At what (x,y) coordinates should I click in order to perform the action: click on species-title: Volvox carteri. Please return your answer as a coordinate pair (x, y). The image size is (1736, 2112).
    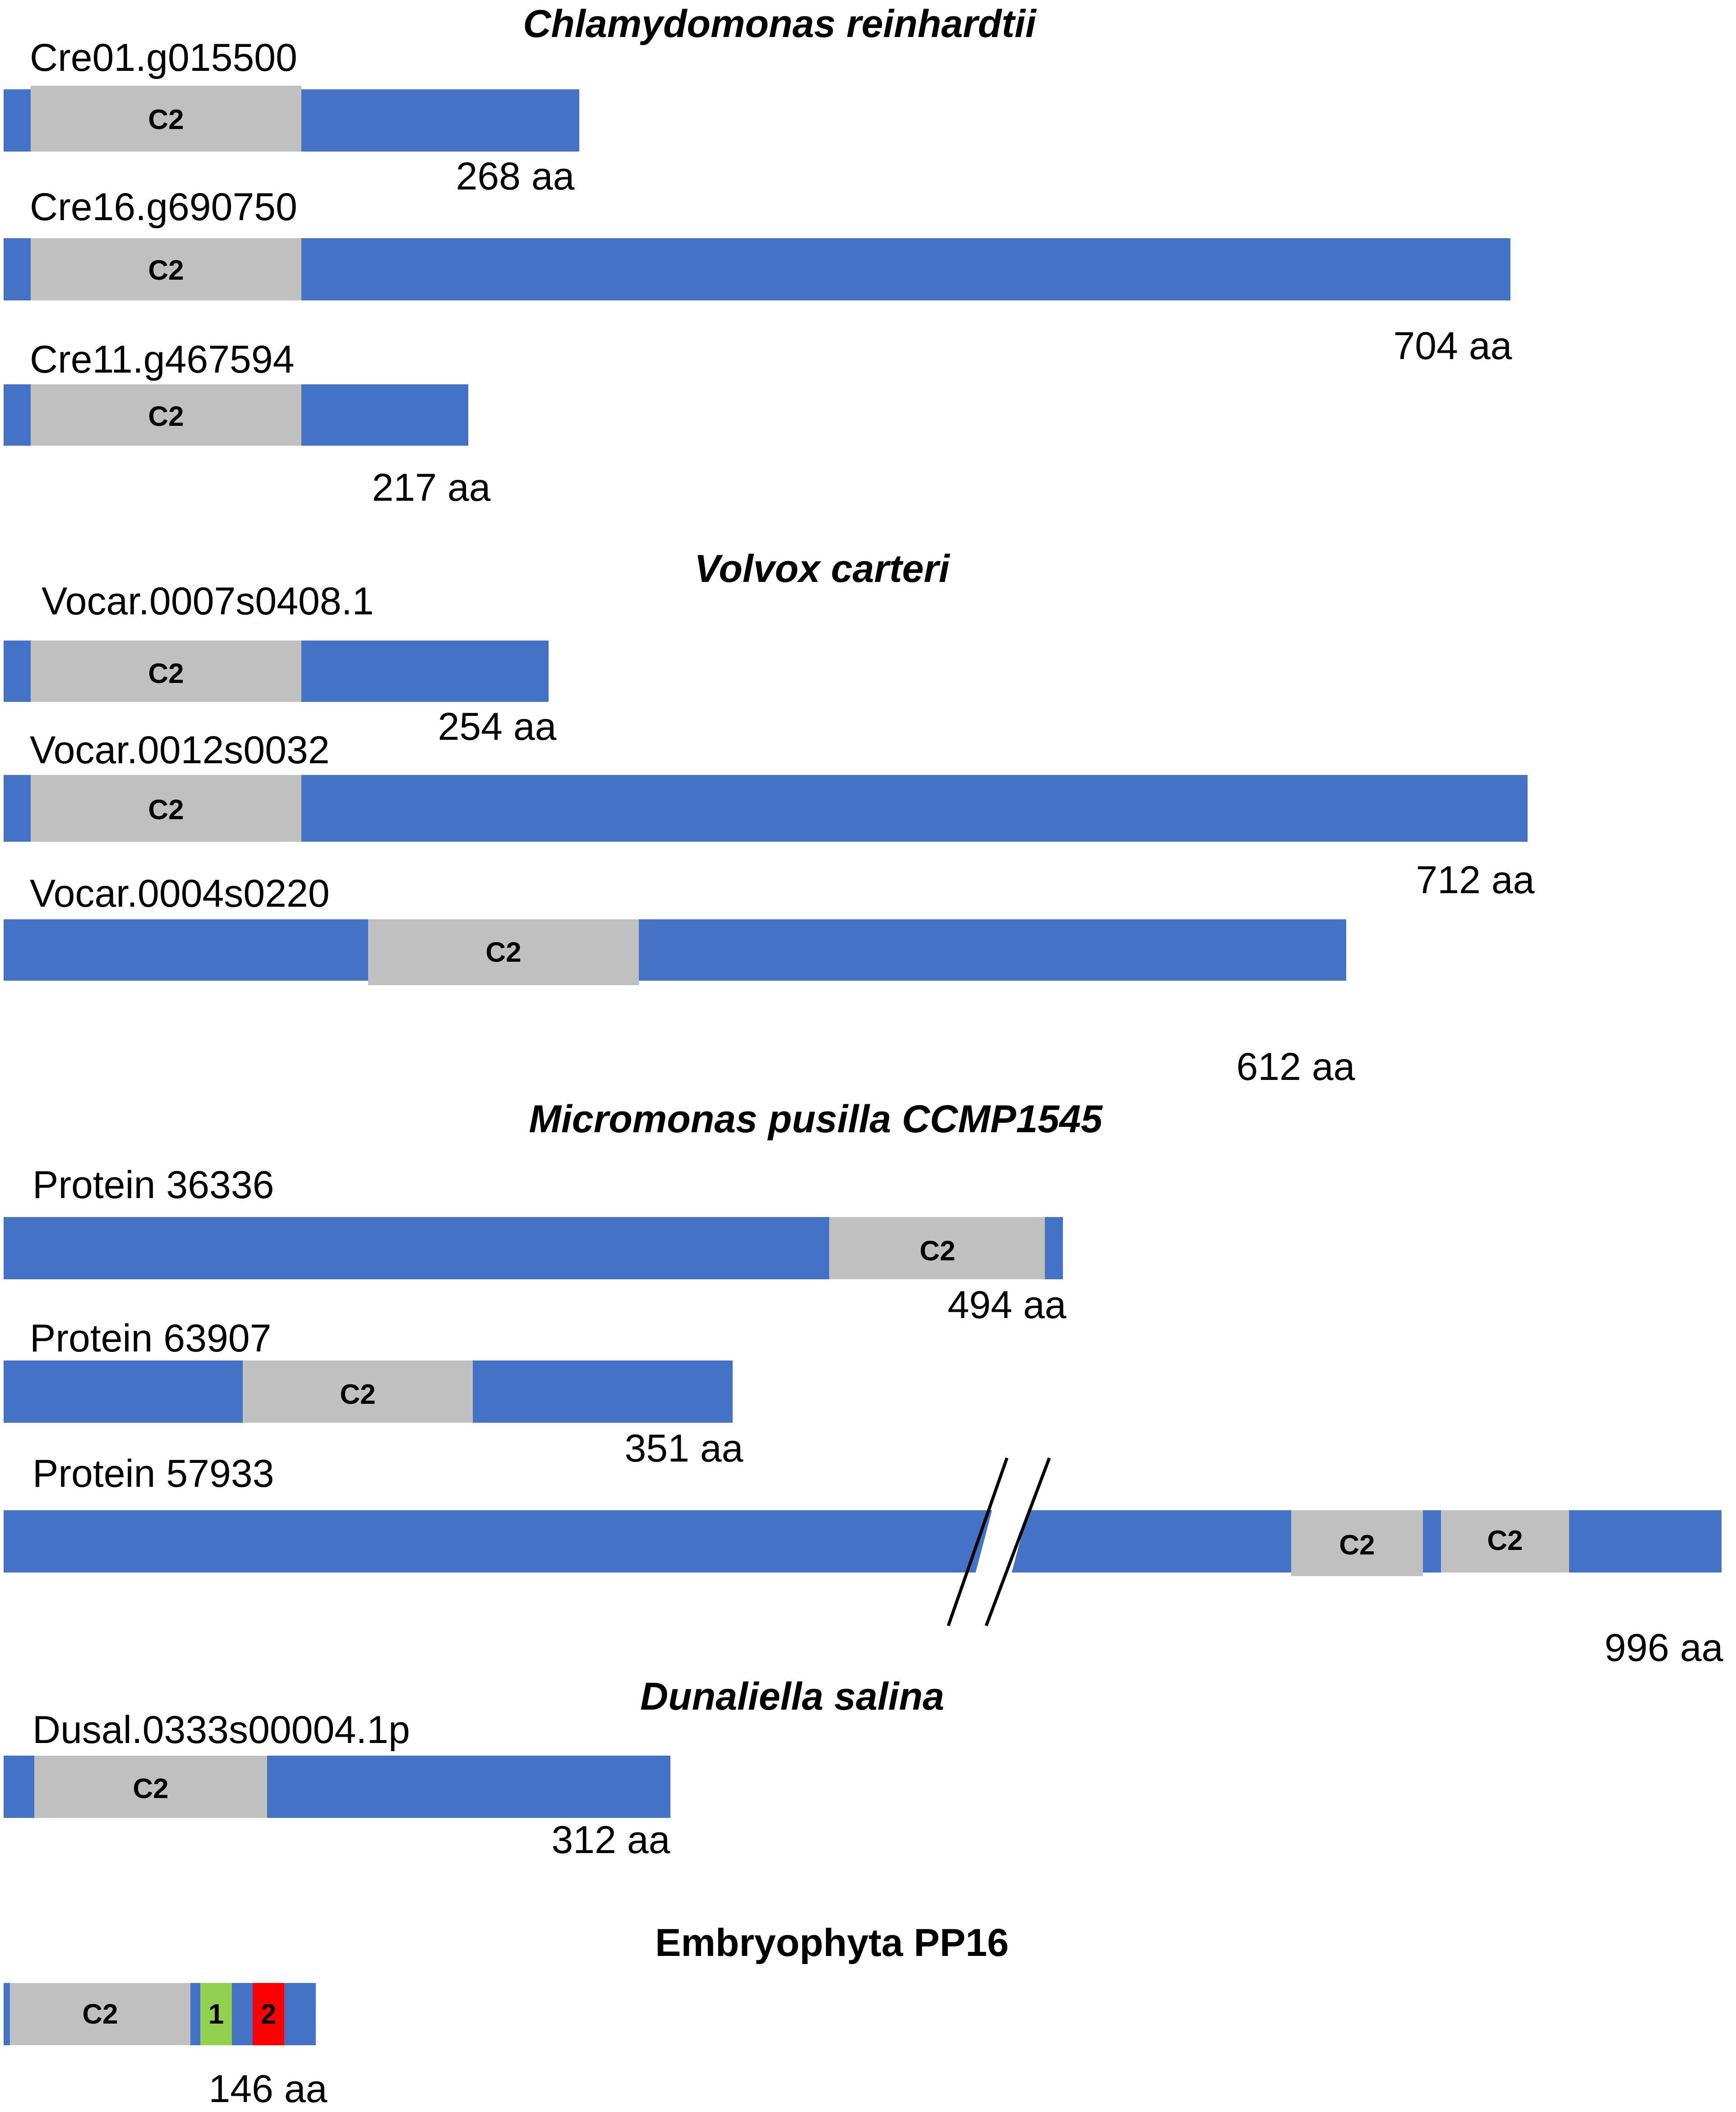
    Looking at the image, I should click on (823, 568).